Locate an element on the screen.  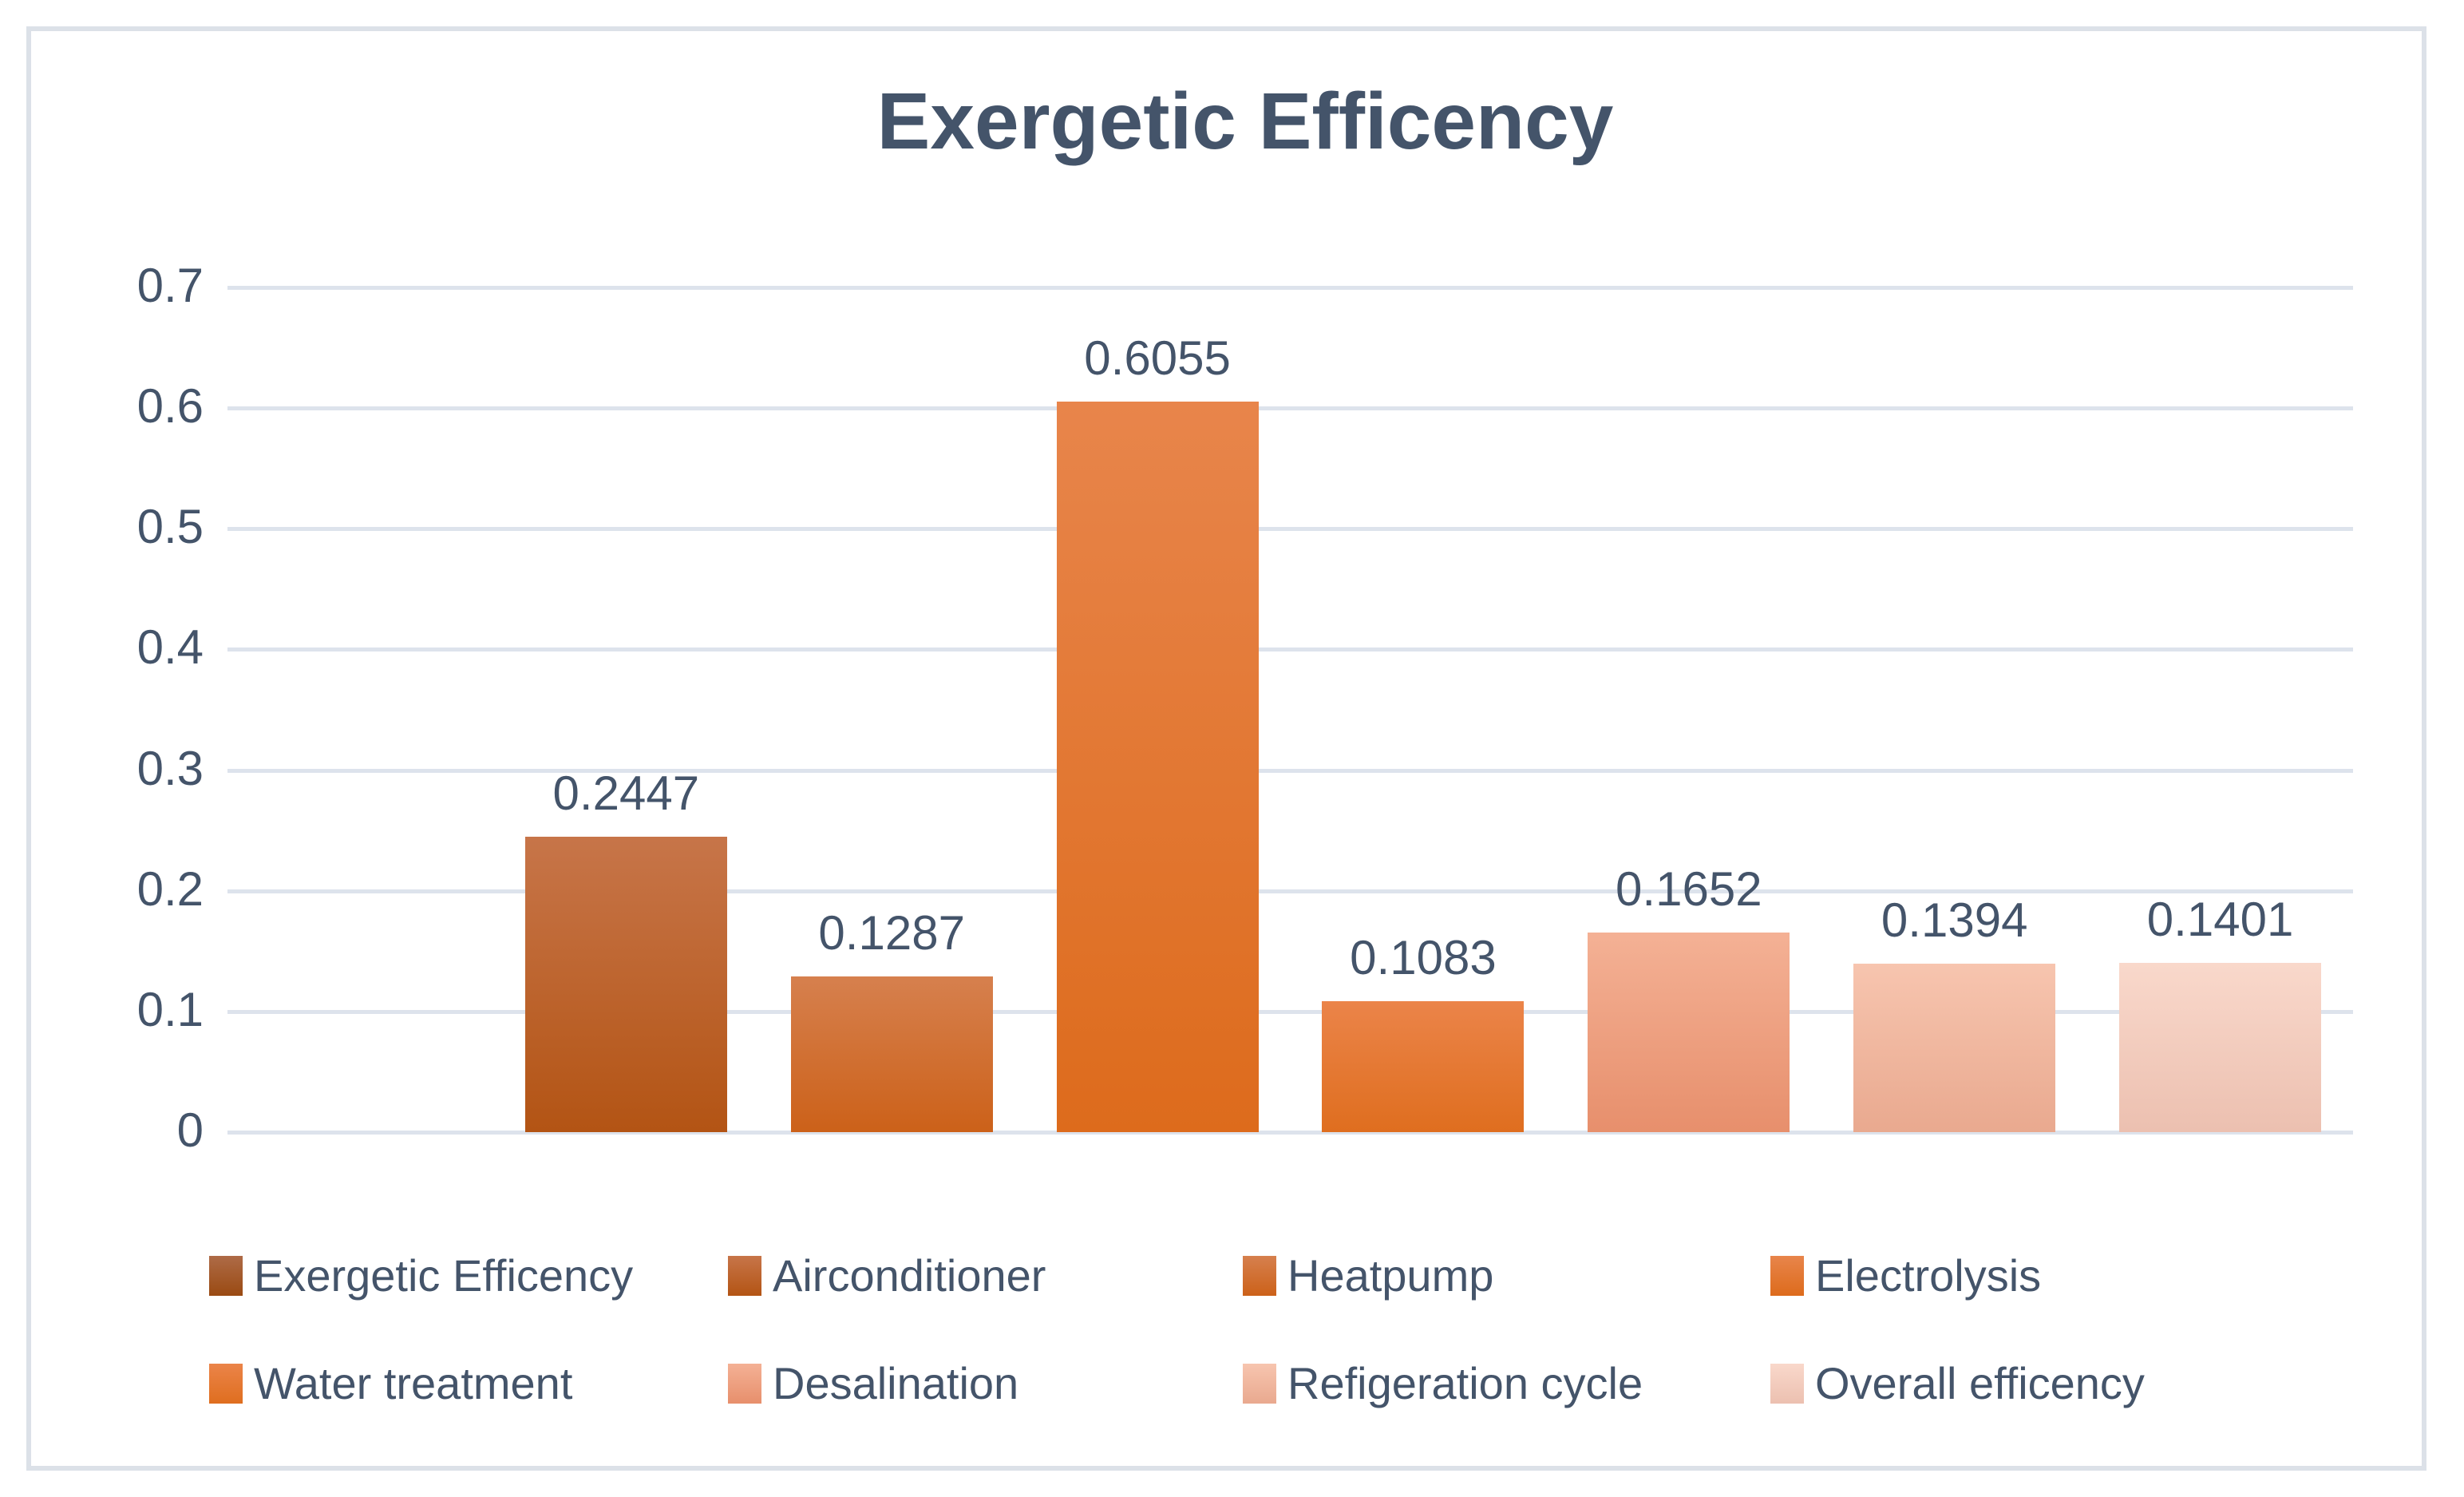
bar-desalination is located at coordinates (1689, 1032).